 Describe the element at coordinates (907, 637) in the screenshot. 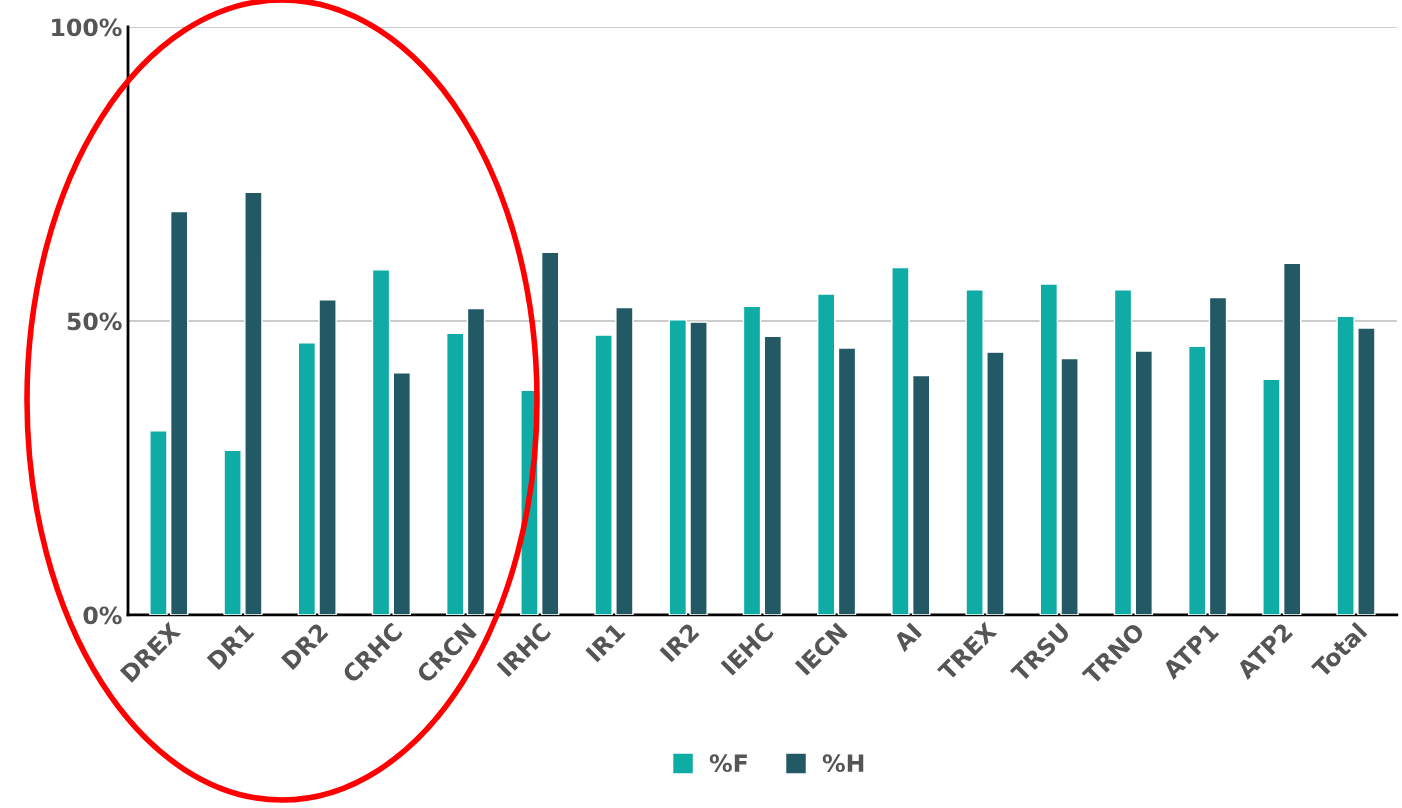

I see `x-tick-label: AI` at that location.